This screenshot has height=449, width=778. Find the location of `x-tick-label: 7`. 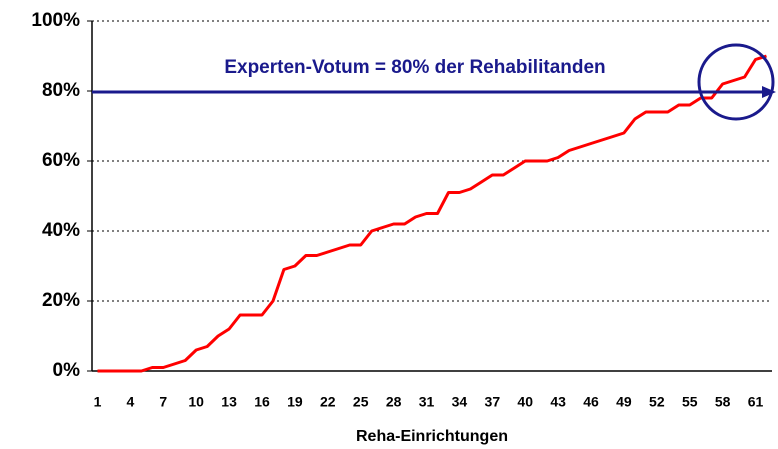

x-tick-label: 7 is located at coordinates (163, 402).